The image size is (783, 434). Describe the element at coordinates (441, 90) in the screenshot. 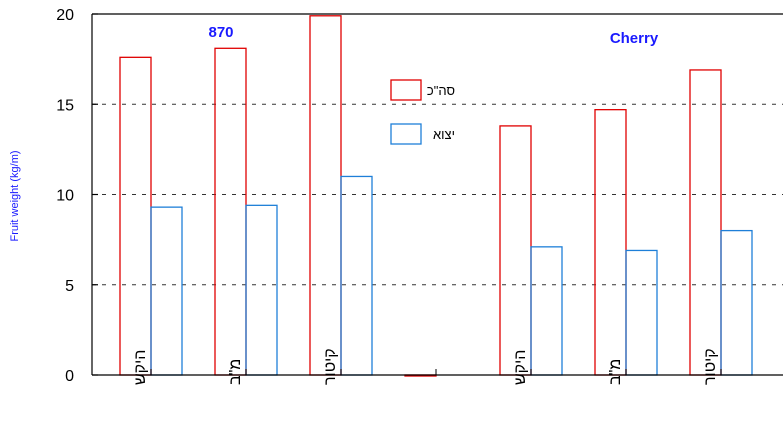

I see `legend-label-total: סה"כ` at that location.